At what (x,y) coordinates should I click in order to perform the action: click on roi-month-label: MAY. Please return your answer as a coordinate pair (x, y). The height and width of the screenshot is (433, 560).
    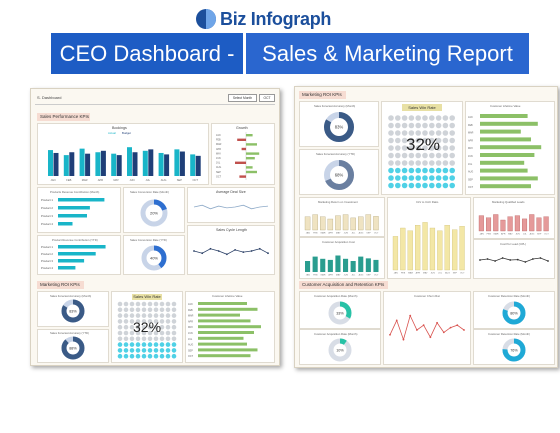
    Looking at the image, I should click on (338, 233).